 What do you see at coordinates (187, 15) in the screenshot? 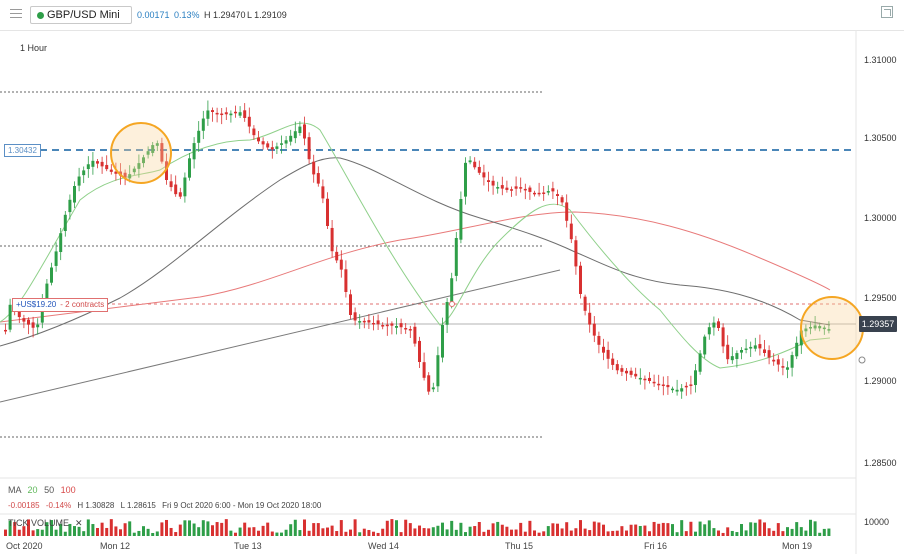
I see `header-change-pct: 0.13%` at bounding box center [187, 15].